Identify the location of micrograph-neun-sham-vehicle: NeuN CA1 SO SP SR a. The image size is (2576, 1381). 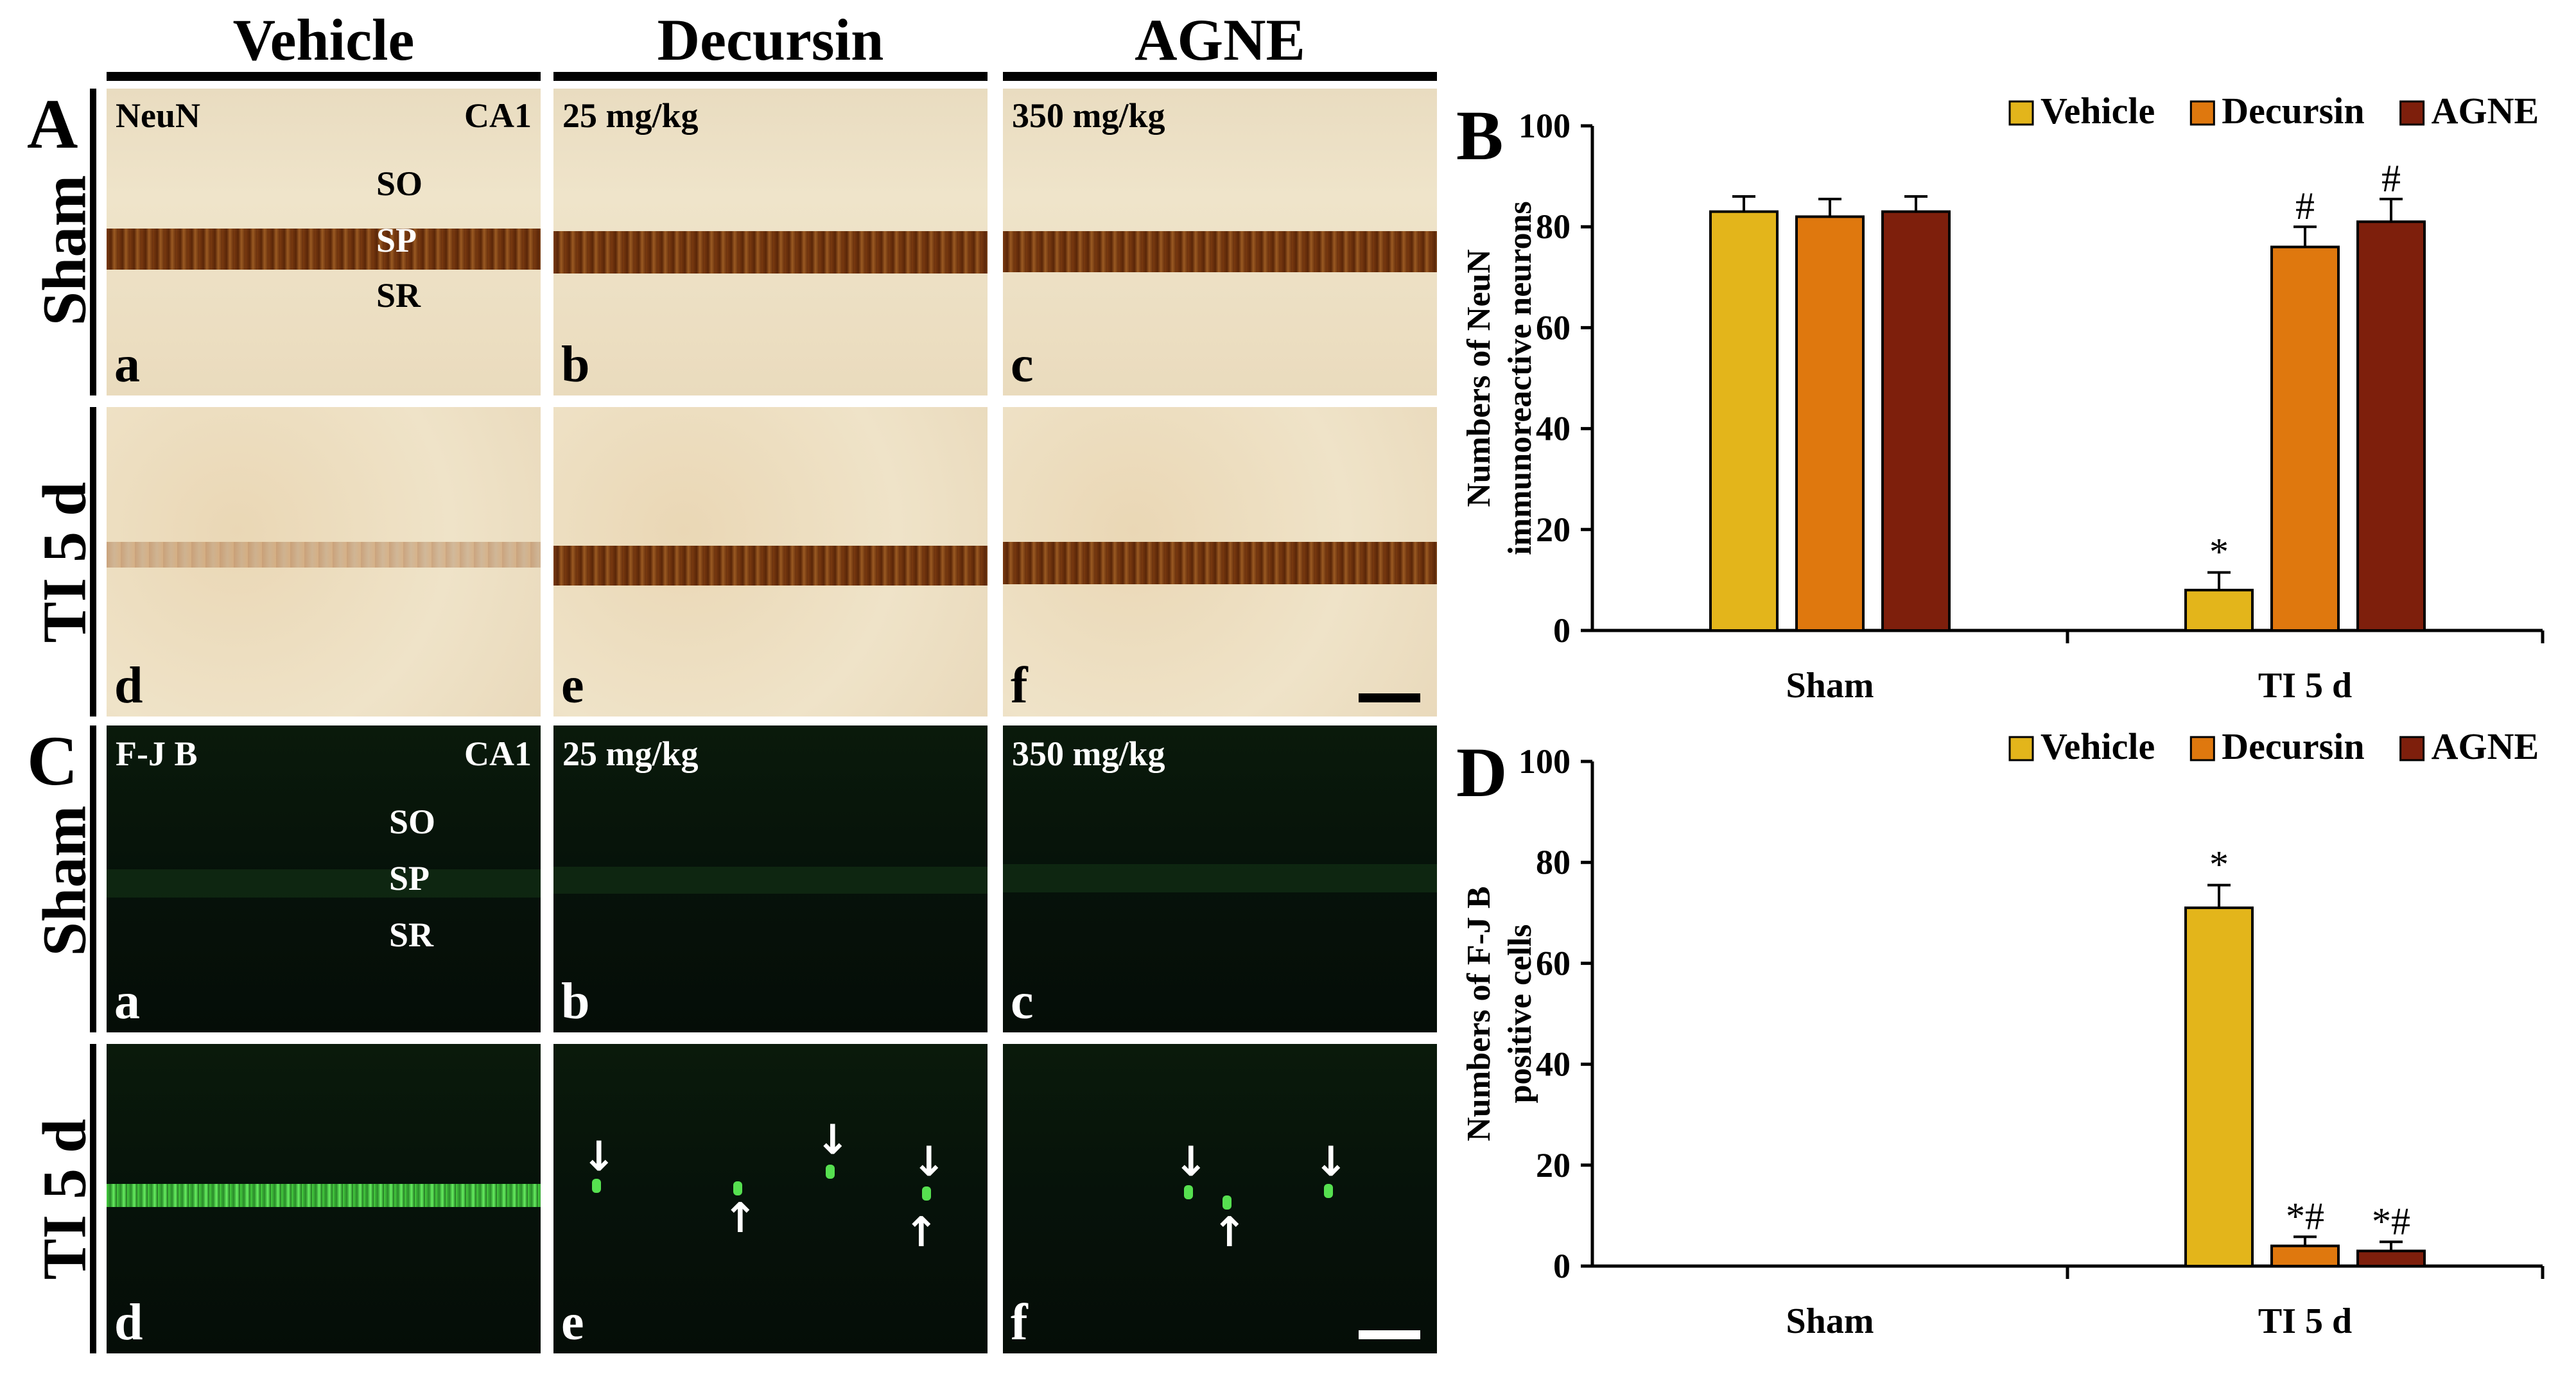
(324, 242).